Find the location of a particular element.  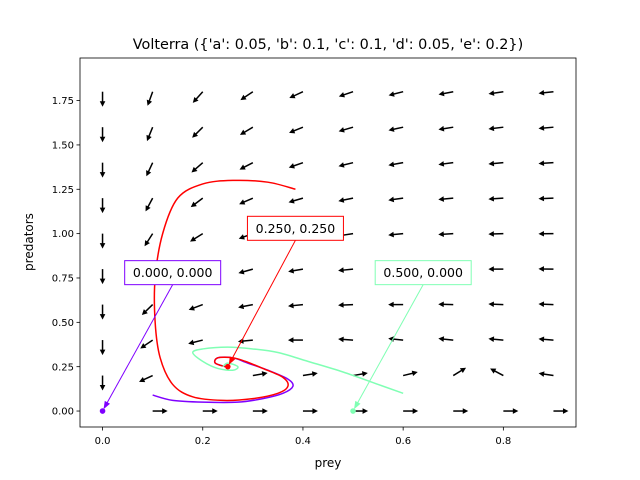

x-axis-ticks: 0.0 0.2 0.4 0.6 0.8 is located at coordinates (303, 437).